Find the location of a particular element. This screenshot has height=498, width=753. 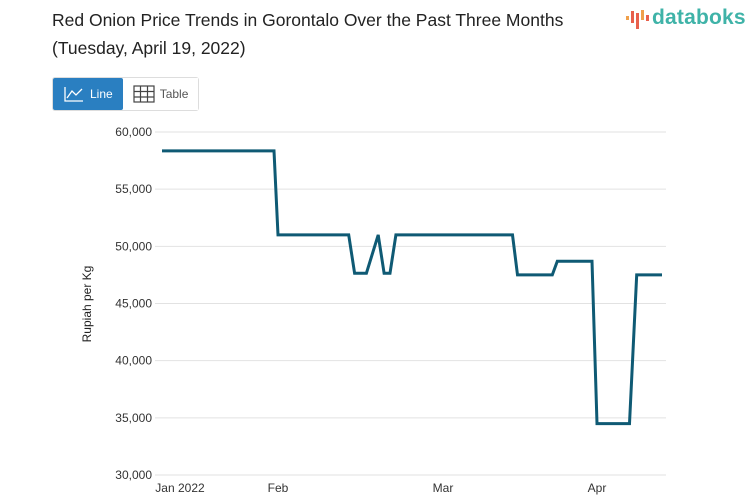

line-view-button: Line is located at coordinates (88, 94).